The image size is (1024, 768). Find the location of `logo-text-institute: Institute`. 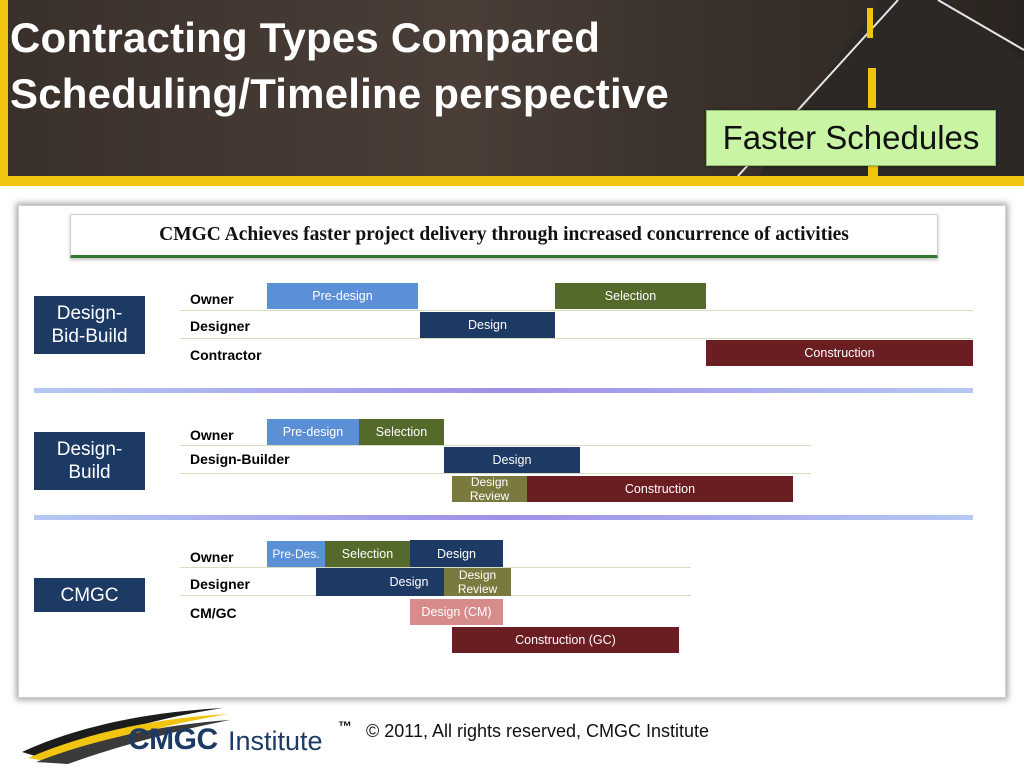

logo-text-institute: Institute is located at coordinates (275, 741).